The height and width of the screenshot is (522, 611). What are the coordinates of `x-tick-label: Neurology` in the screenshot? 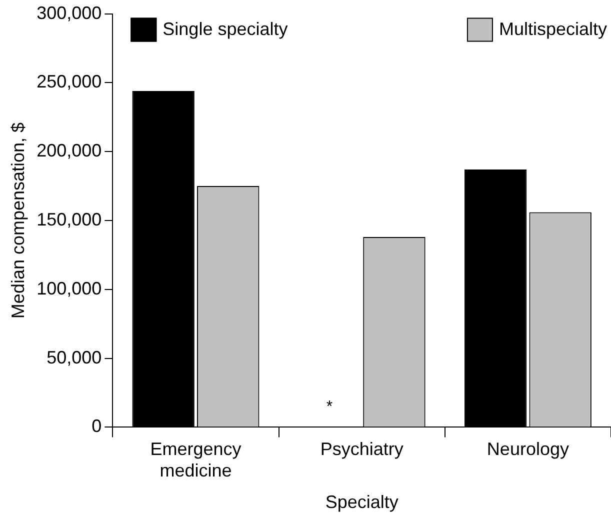 It's located at (527, 448).